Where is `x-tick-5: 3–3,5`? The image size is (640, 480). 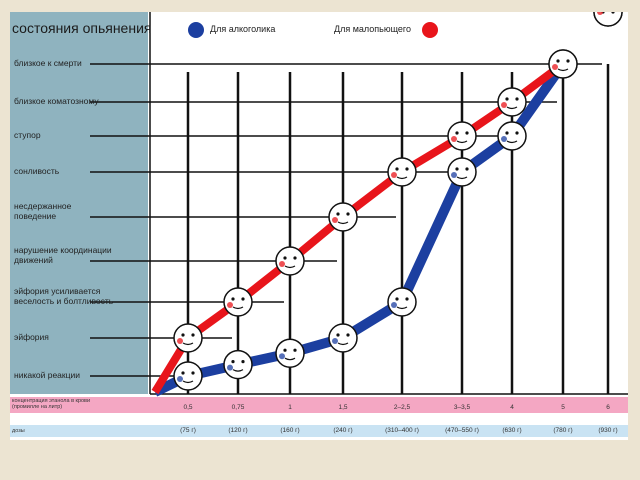
x-tick-5: 3–3,5 is located at coordinates (462, 407).